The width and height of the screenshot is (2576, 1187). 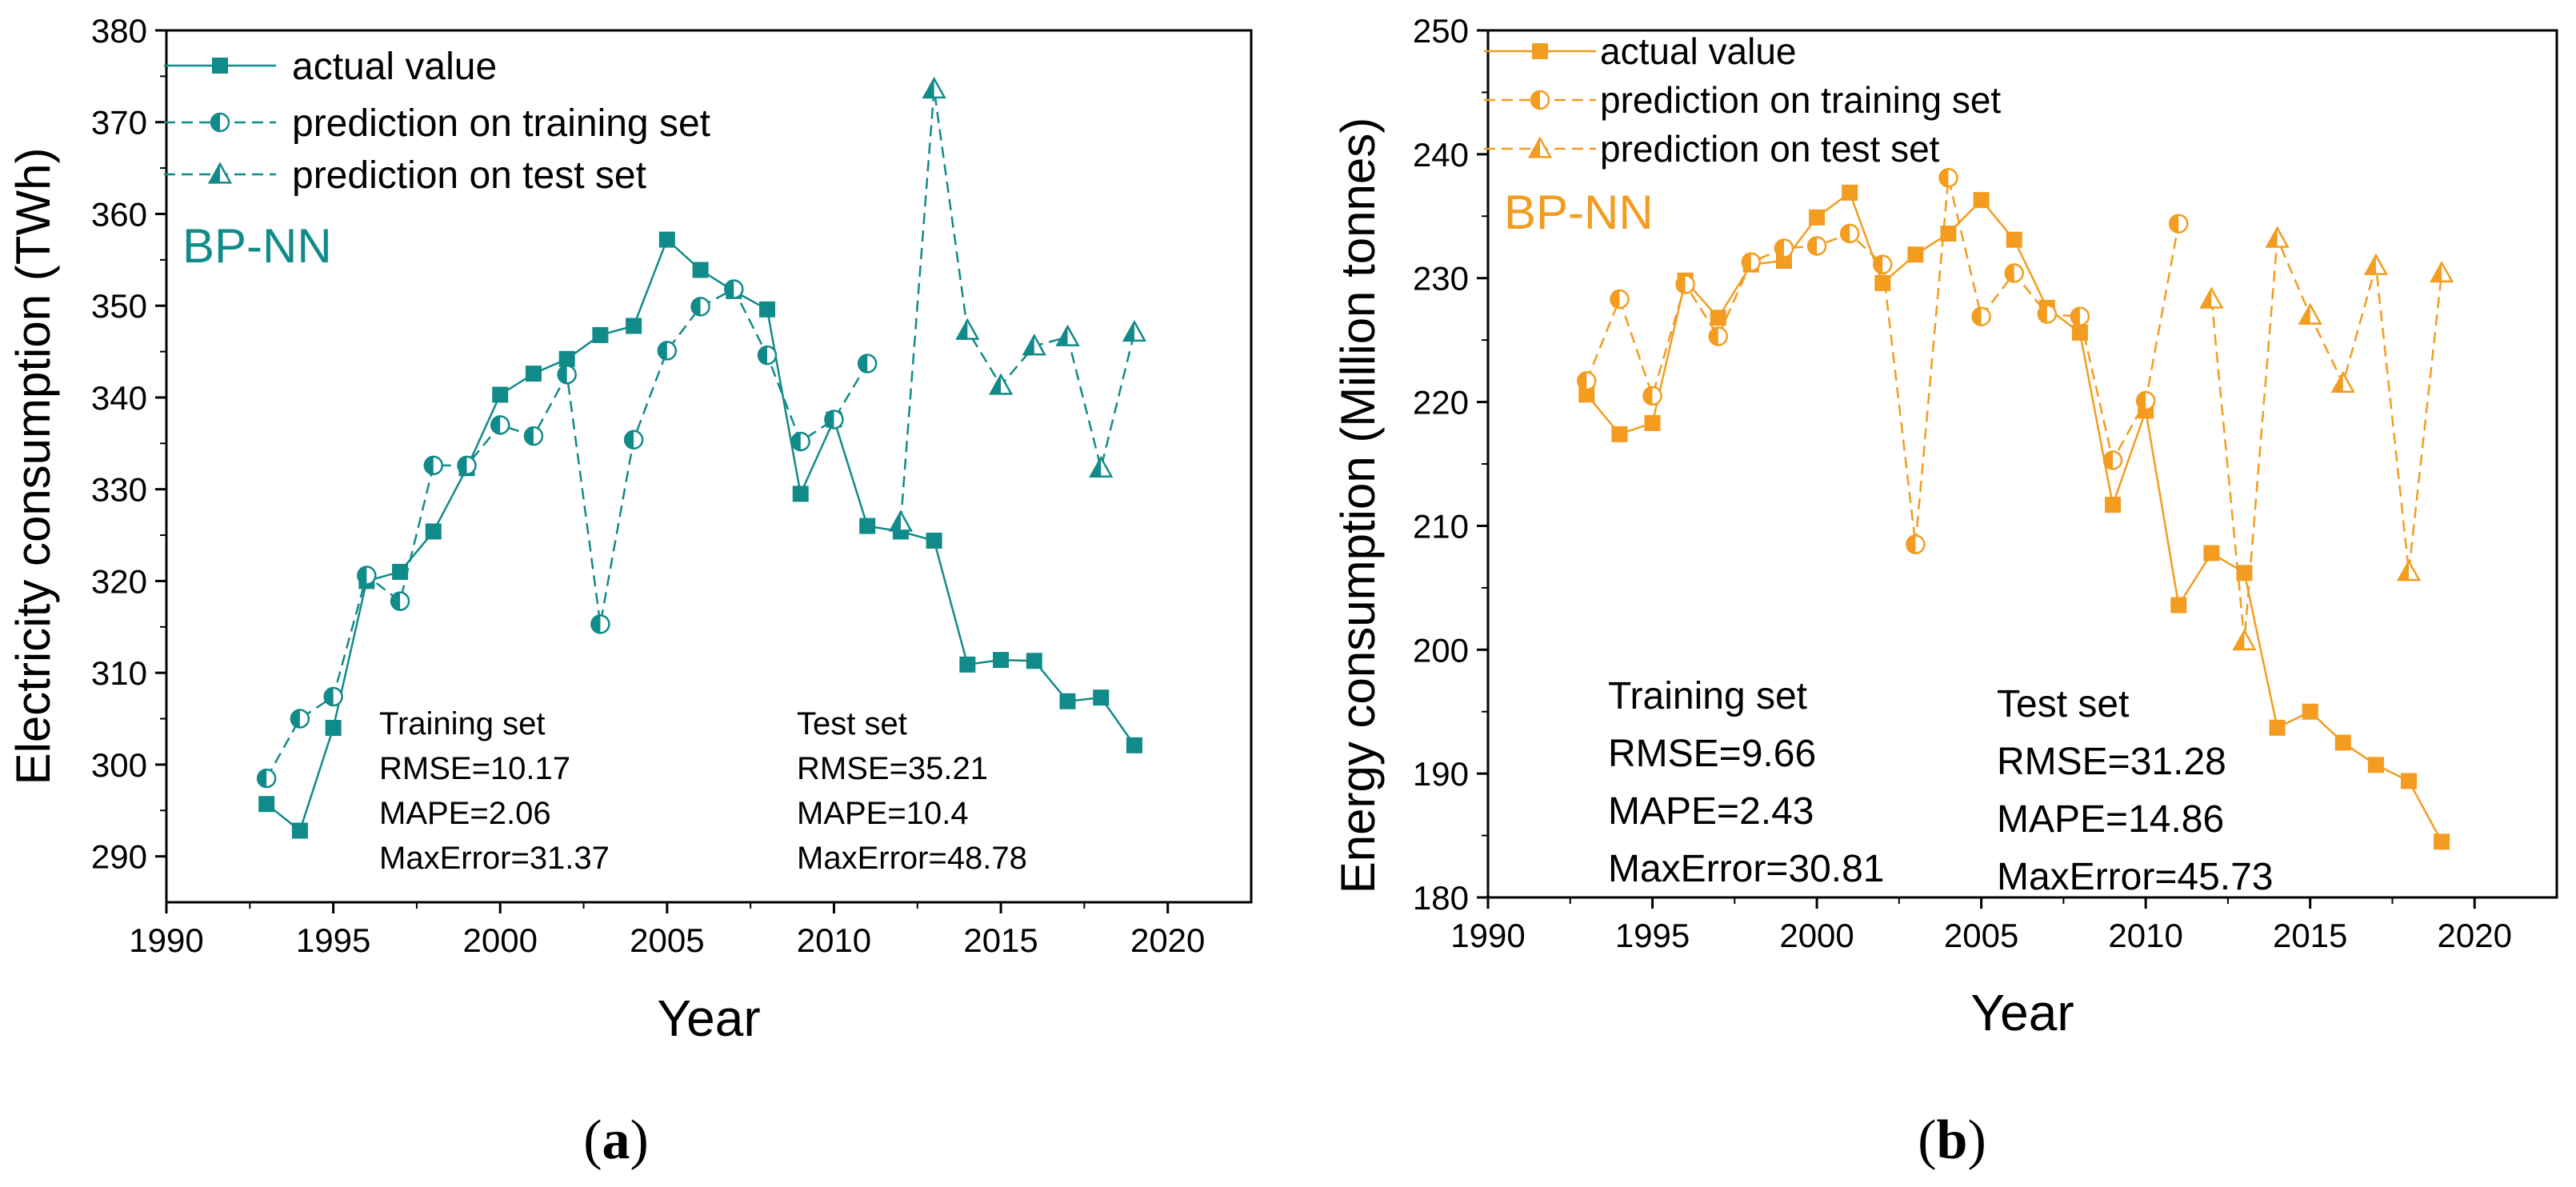 What do you see at coordinates (1579, 213) in the screenshot?
I see `panel-b-model-label: BP-NN` at bounding box center [1579, 213].